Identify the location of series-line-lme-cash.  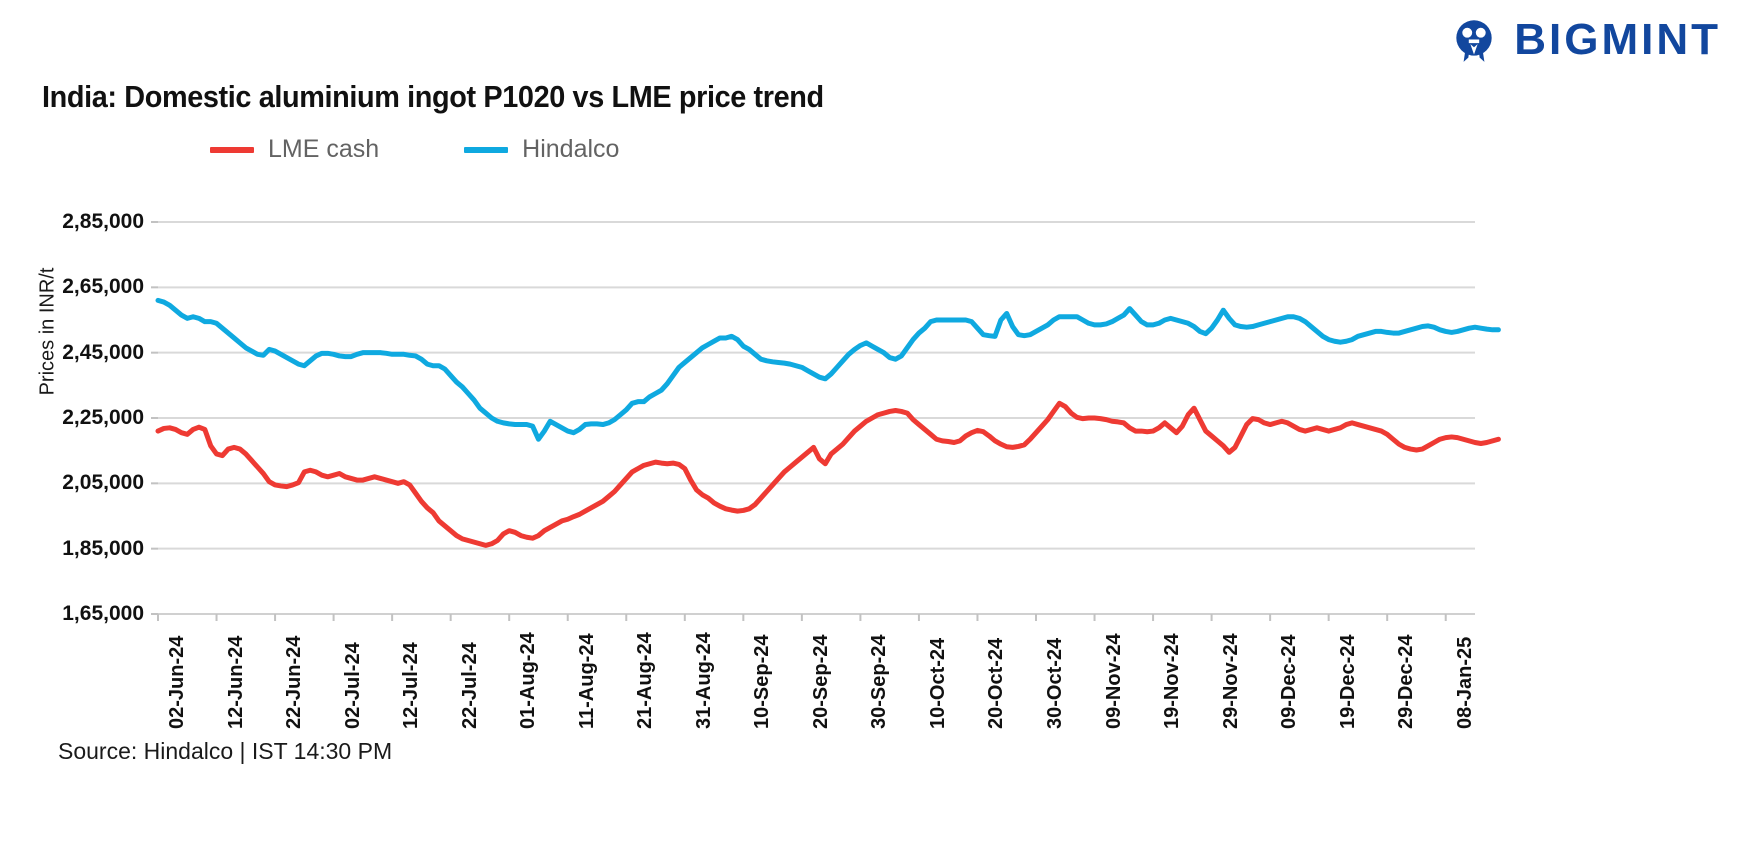
(828, 474).